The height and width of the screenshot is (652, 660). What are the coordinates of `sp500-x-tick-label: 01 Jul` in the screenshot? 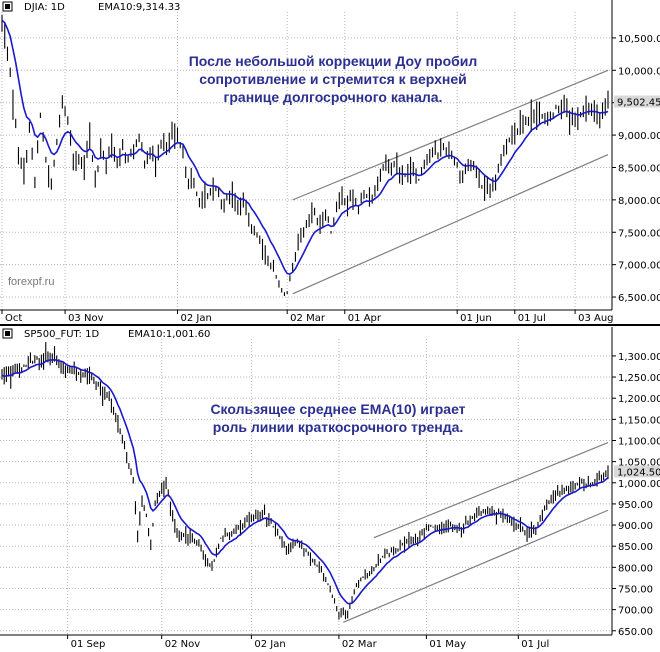 It's located at (535, 644).